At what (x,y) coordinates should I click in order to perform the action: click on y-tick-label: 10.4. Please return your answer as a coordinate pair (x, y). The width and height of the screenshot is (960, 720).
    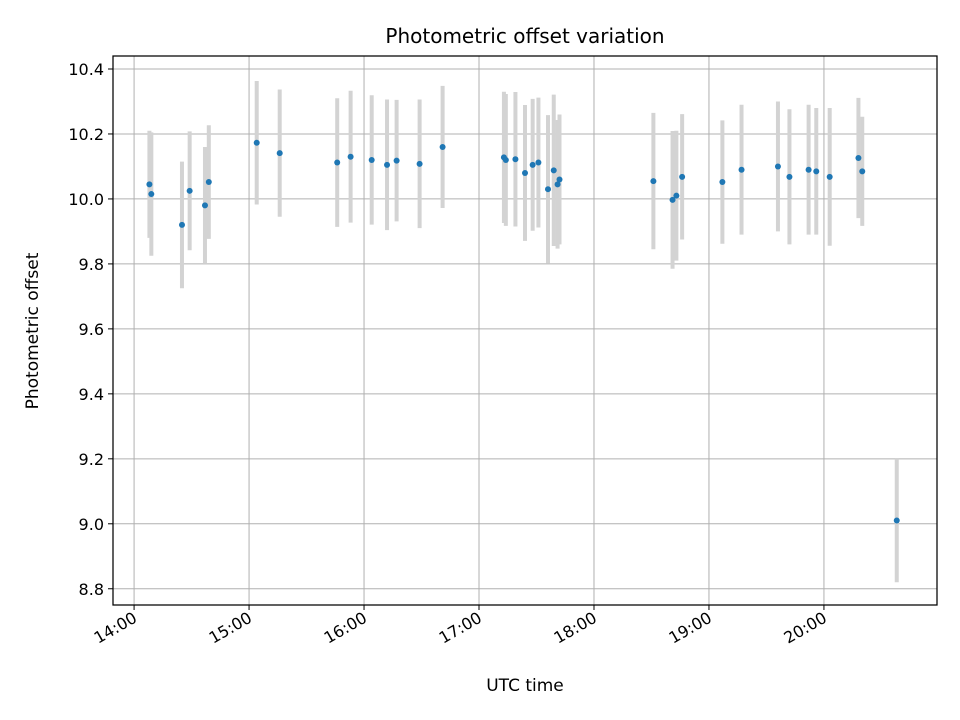
    Looking at the image, I should click on (86, 69).